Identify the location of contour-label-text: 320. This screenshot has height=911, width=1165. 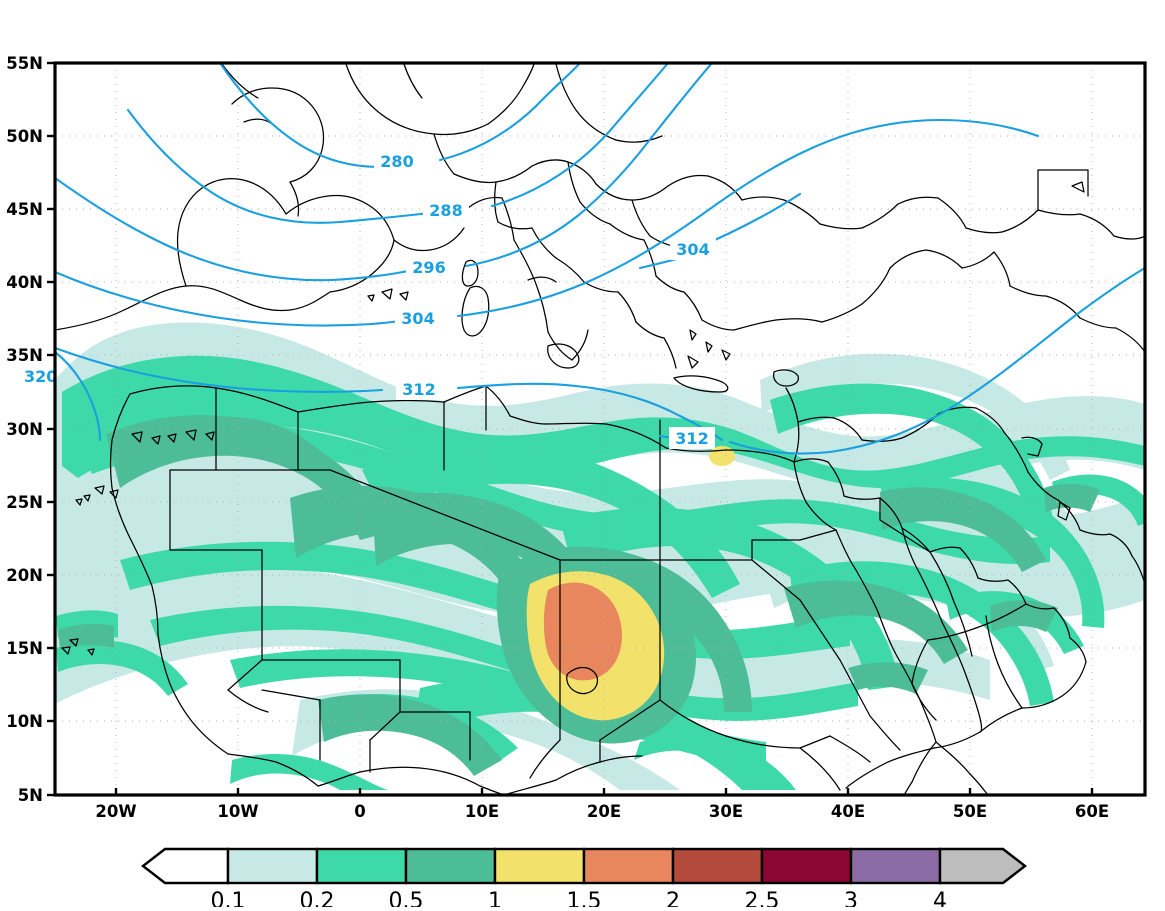
(40, 376).